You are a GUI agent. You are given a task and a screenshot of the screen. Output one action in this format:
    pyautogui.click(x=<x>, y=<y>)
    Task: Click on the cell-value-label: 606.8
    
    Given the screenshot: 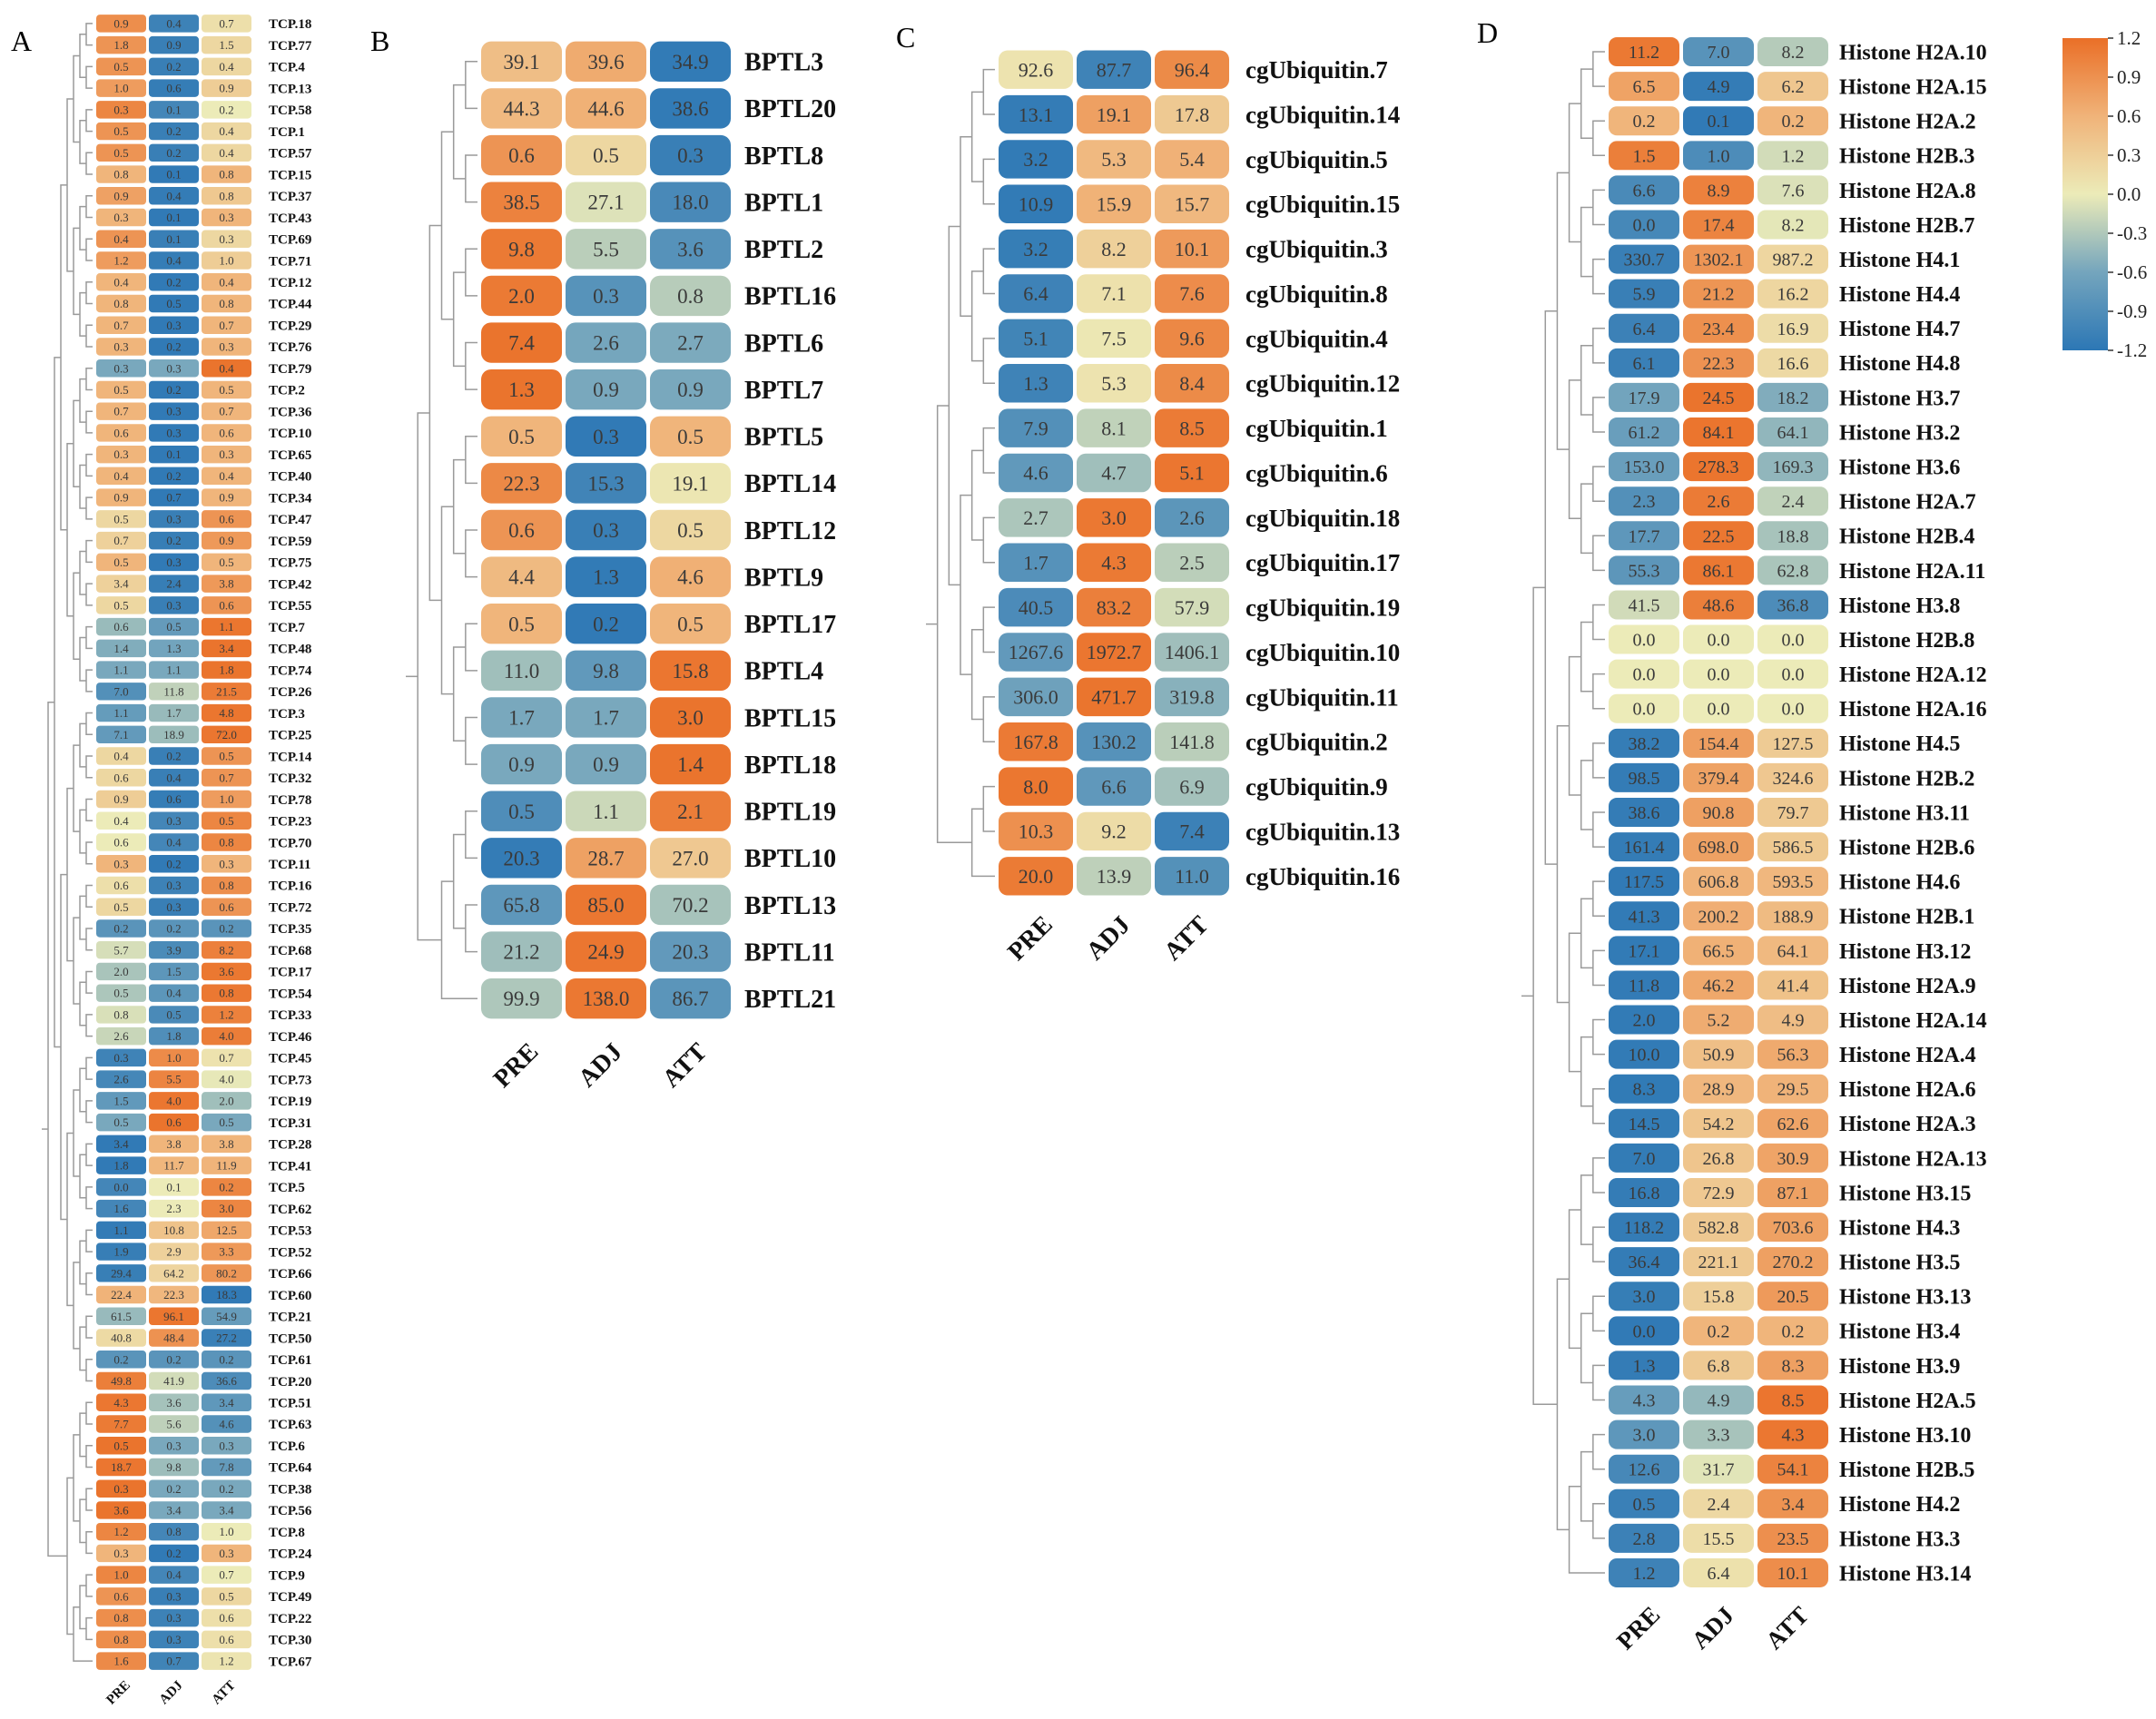 What is the action you would take?
    pyautogui.click(x=1718, y=882)
    